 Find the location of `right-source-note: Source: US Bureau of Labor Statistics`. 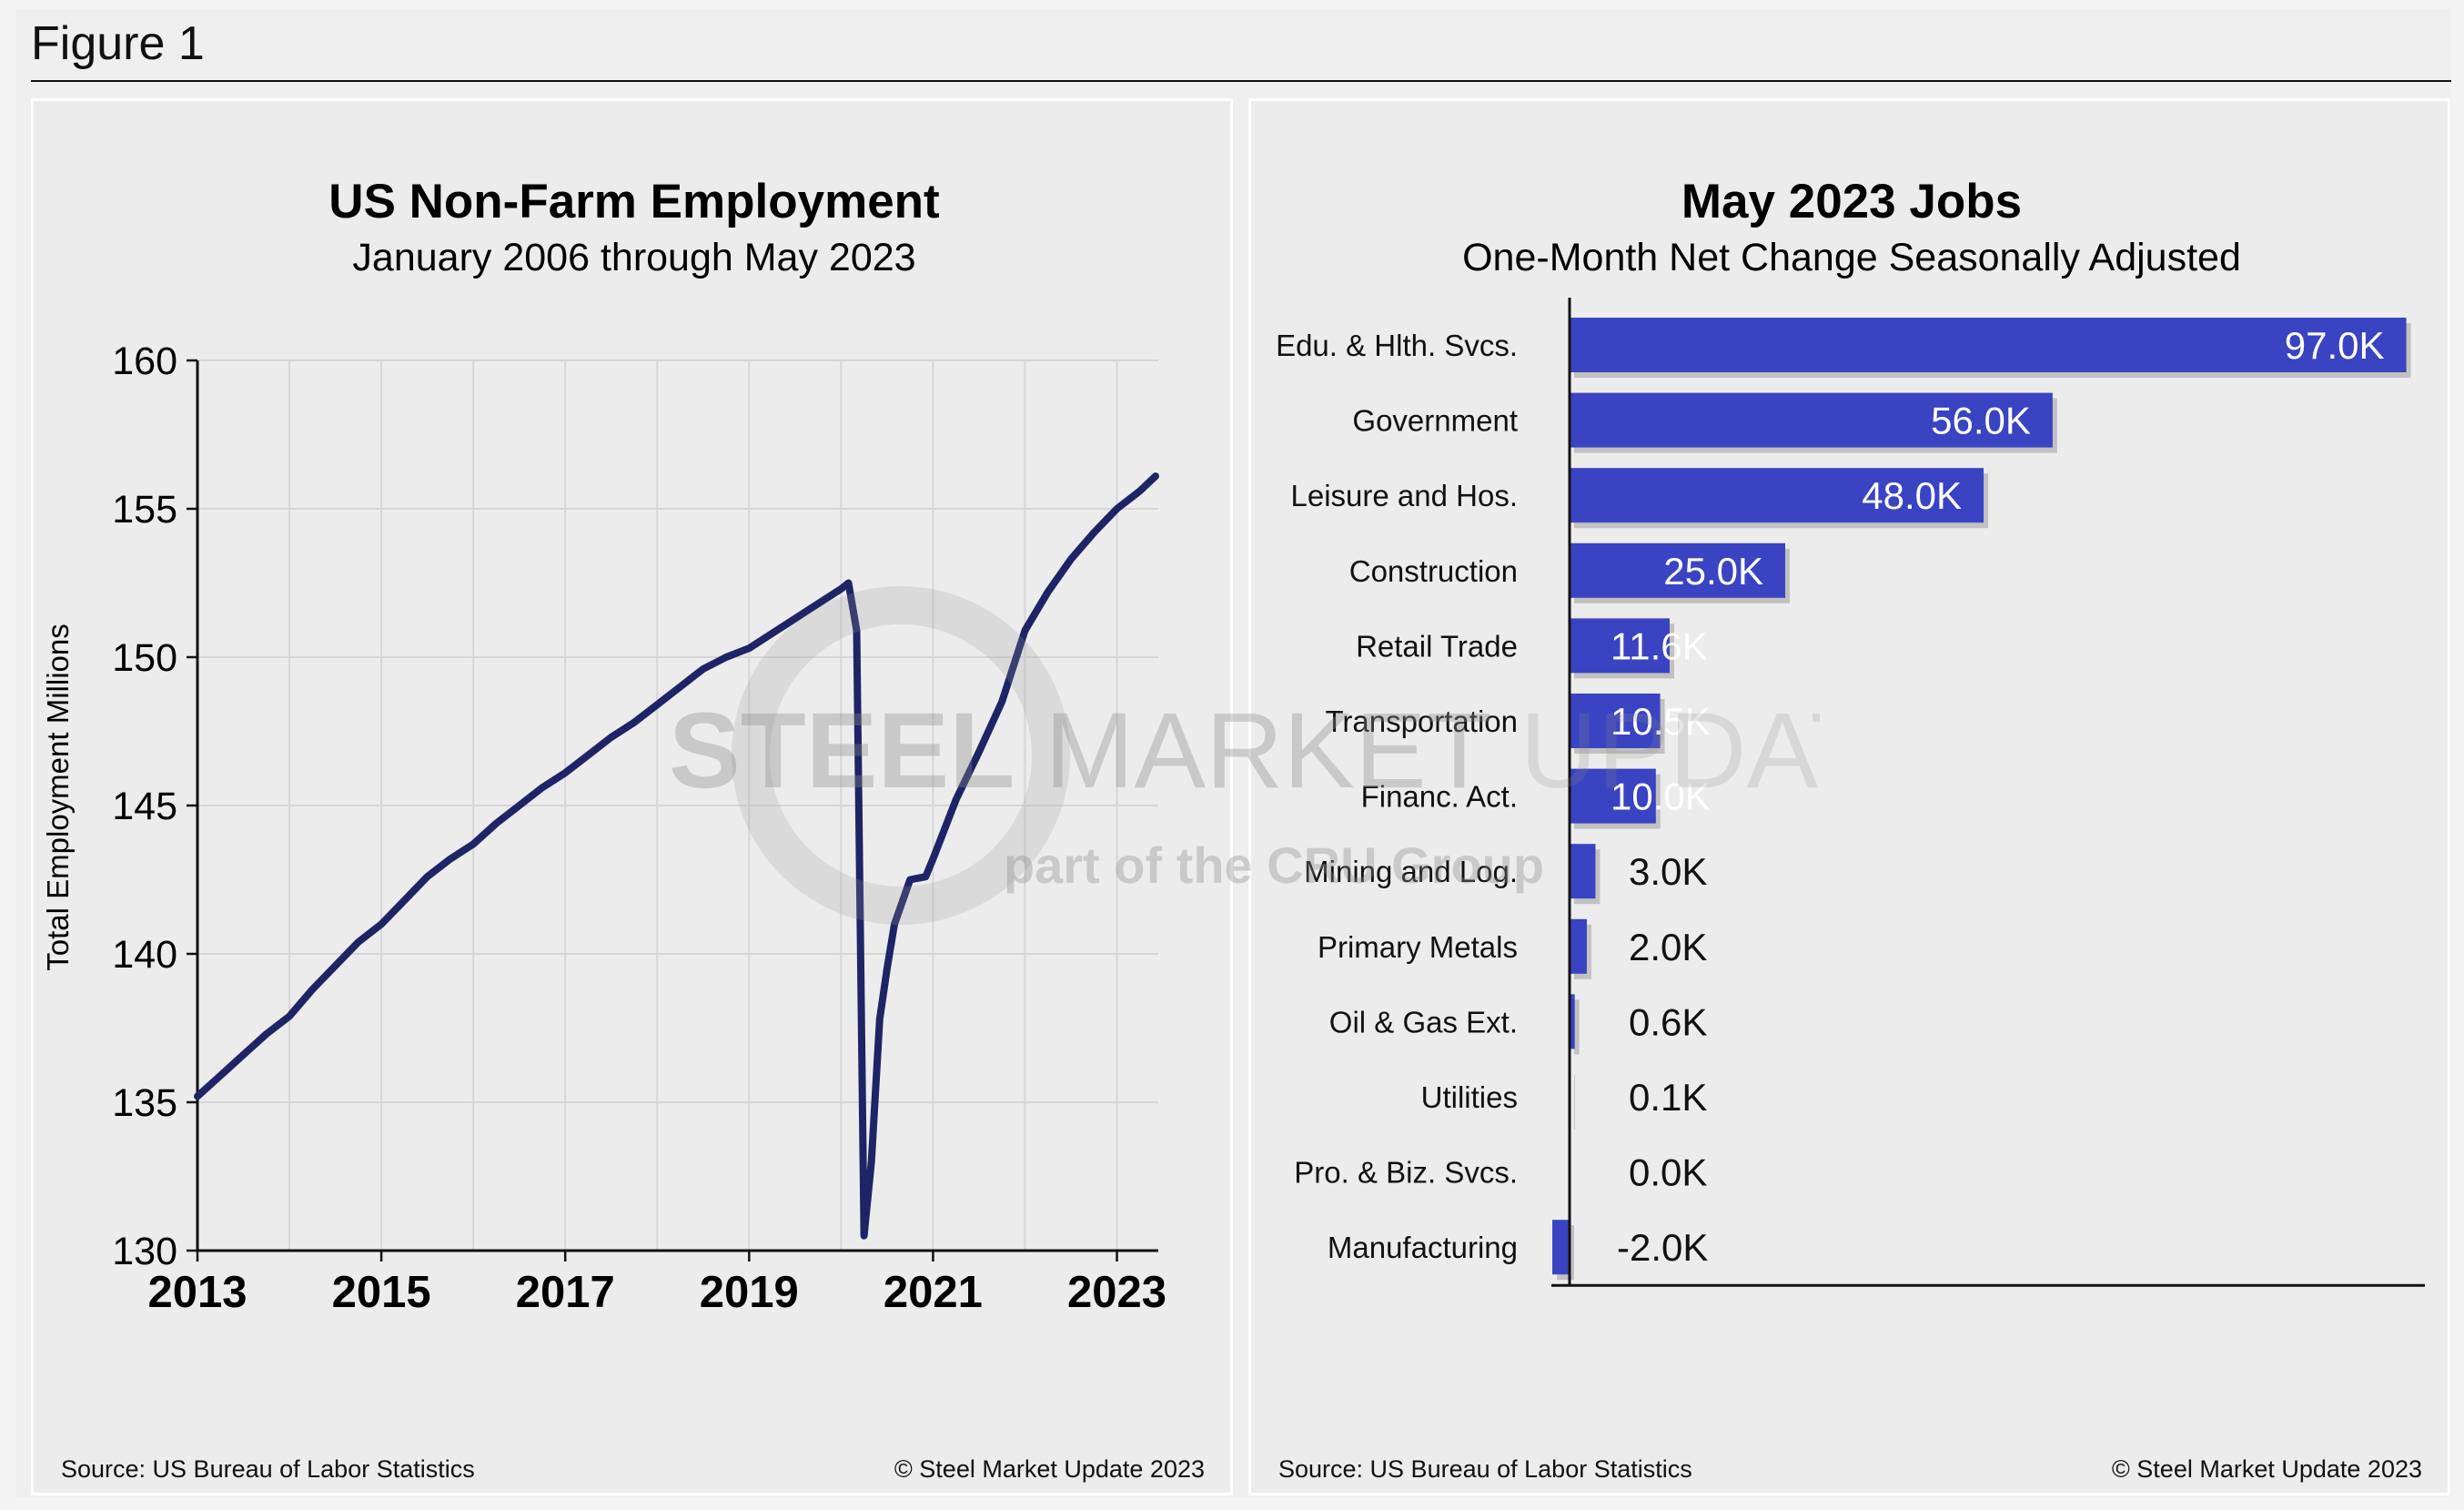

right-source-note: Source: US Bureau of Labor Statistics is located at coordinates (1485, 1469).